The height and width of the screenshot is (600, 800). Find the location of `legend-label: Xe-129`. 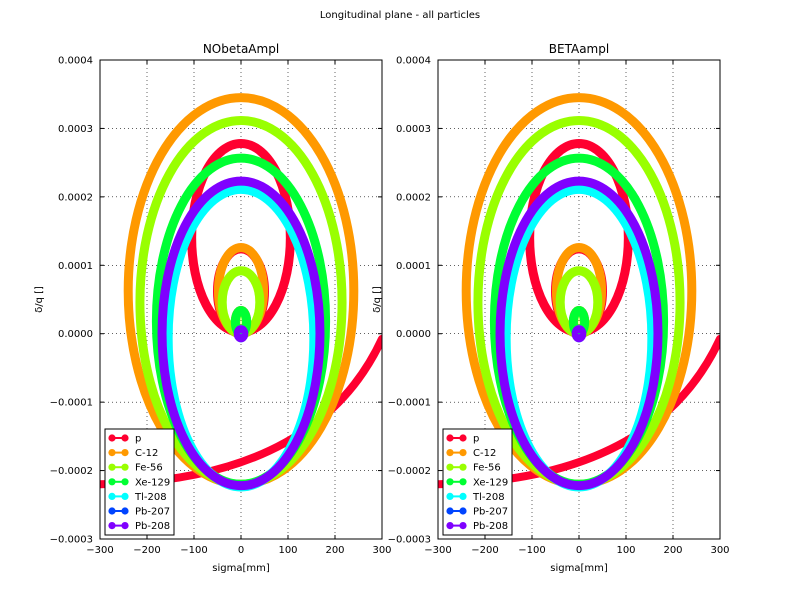

legend-label: Xe-129 is located at coordinates (490, 482).